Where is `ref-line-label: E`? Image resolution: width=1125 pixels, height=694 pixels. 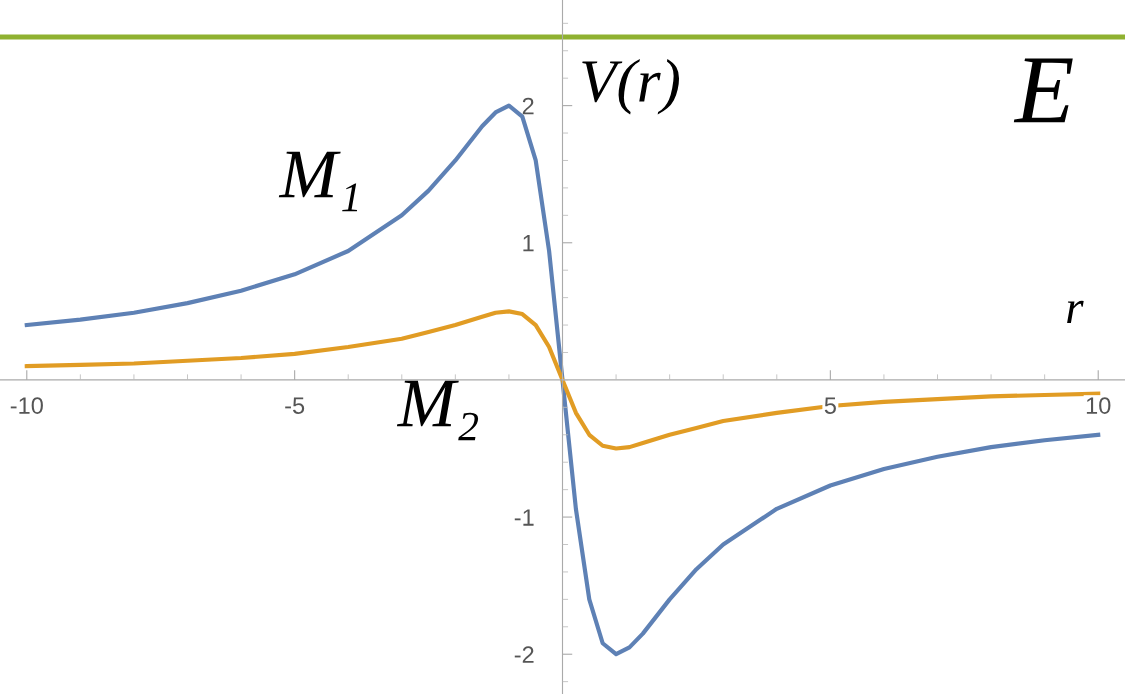 ref-line-label: E is located at coordinates (1043, 90).